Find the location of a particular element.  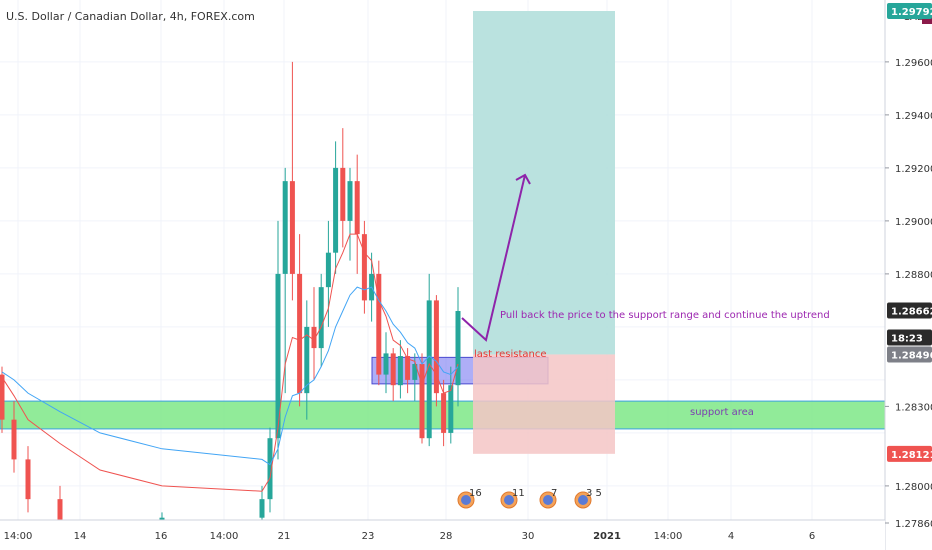

x-tick-label: 23 is located at coordinates (368, 536).